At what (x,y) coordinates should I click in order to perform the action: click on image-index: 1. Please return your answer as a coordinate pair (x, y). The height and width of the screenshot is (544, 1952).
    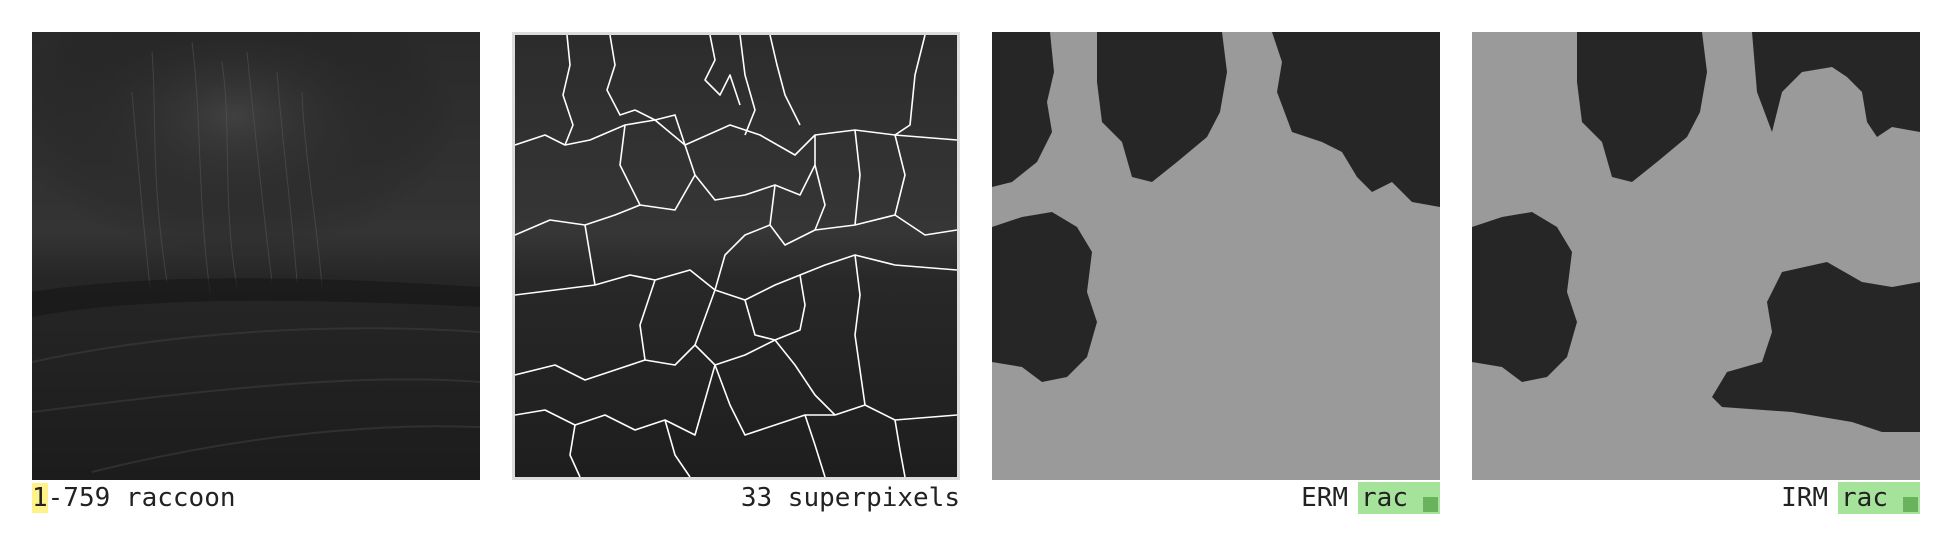
    Looking at the image, I should click on (40, 498).